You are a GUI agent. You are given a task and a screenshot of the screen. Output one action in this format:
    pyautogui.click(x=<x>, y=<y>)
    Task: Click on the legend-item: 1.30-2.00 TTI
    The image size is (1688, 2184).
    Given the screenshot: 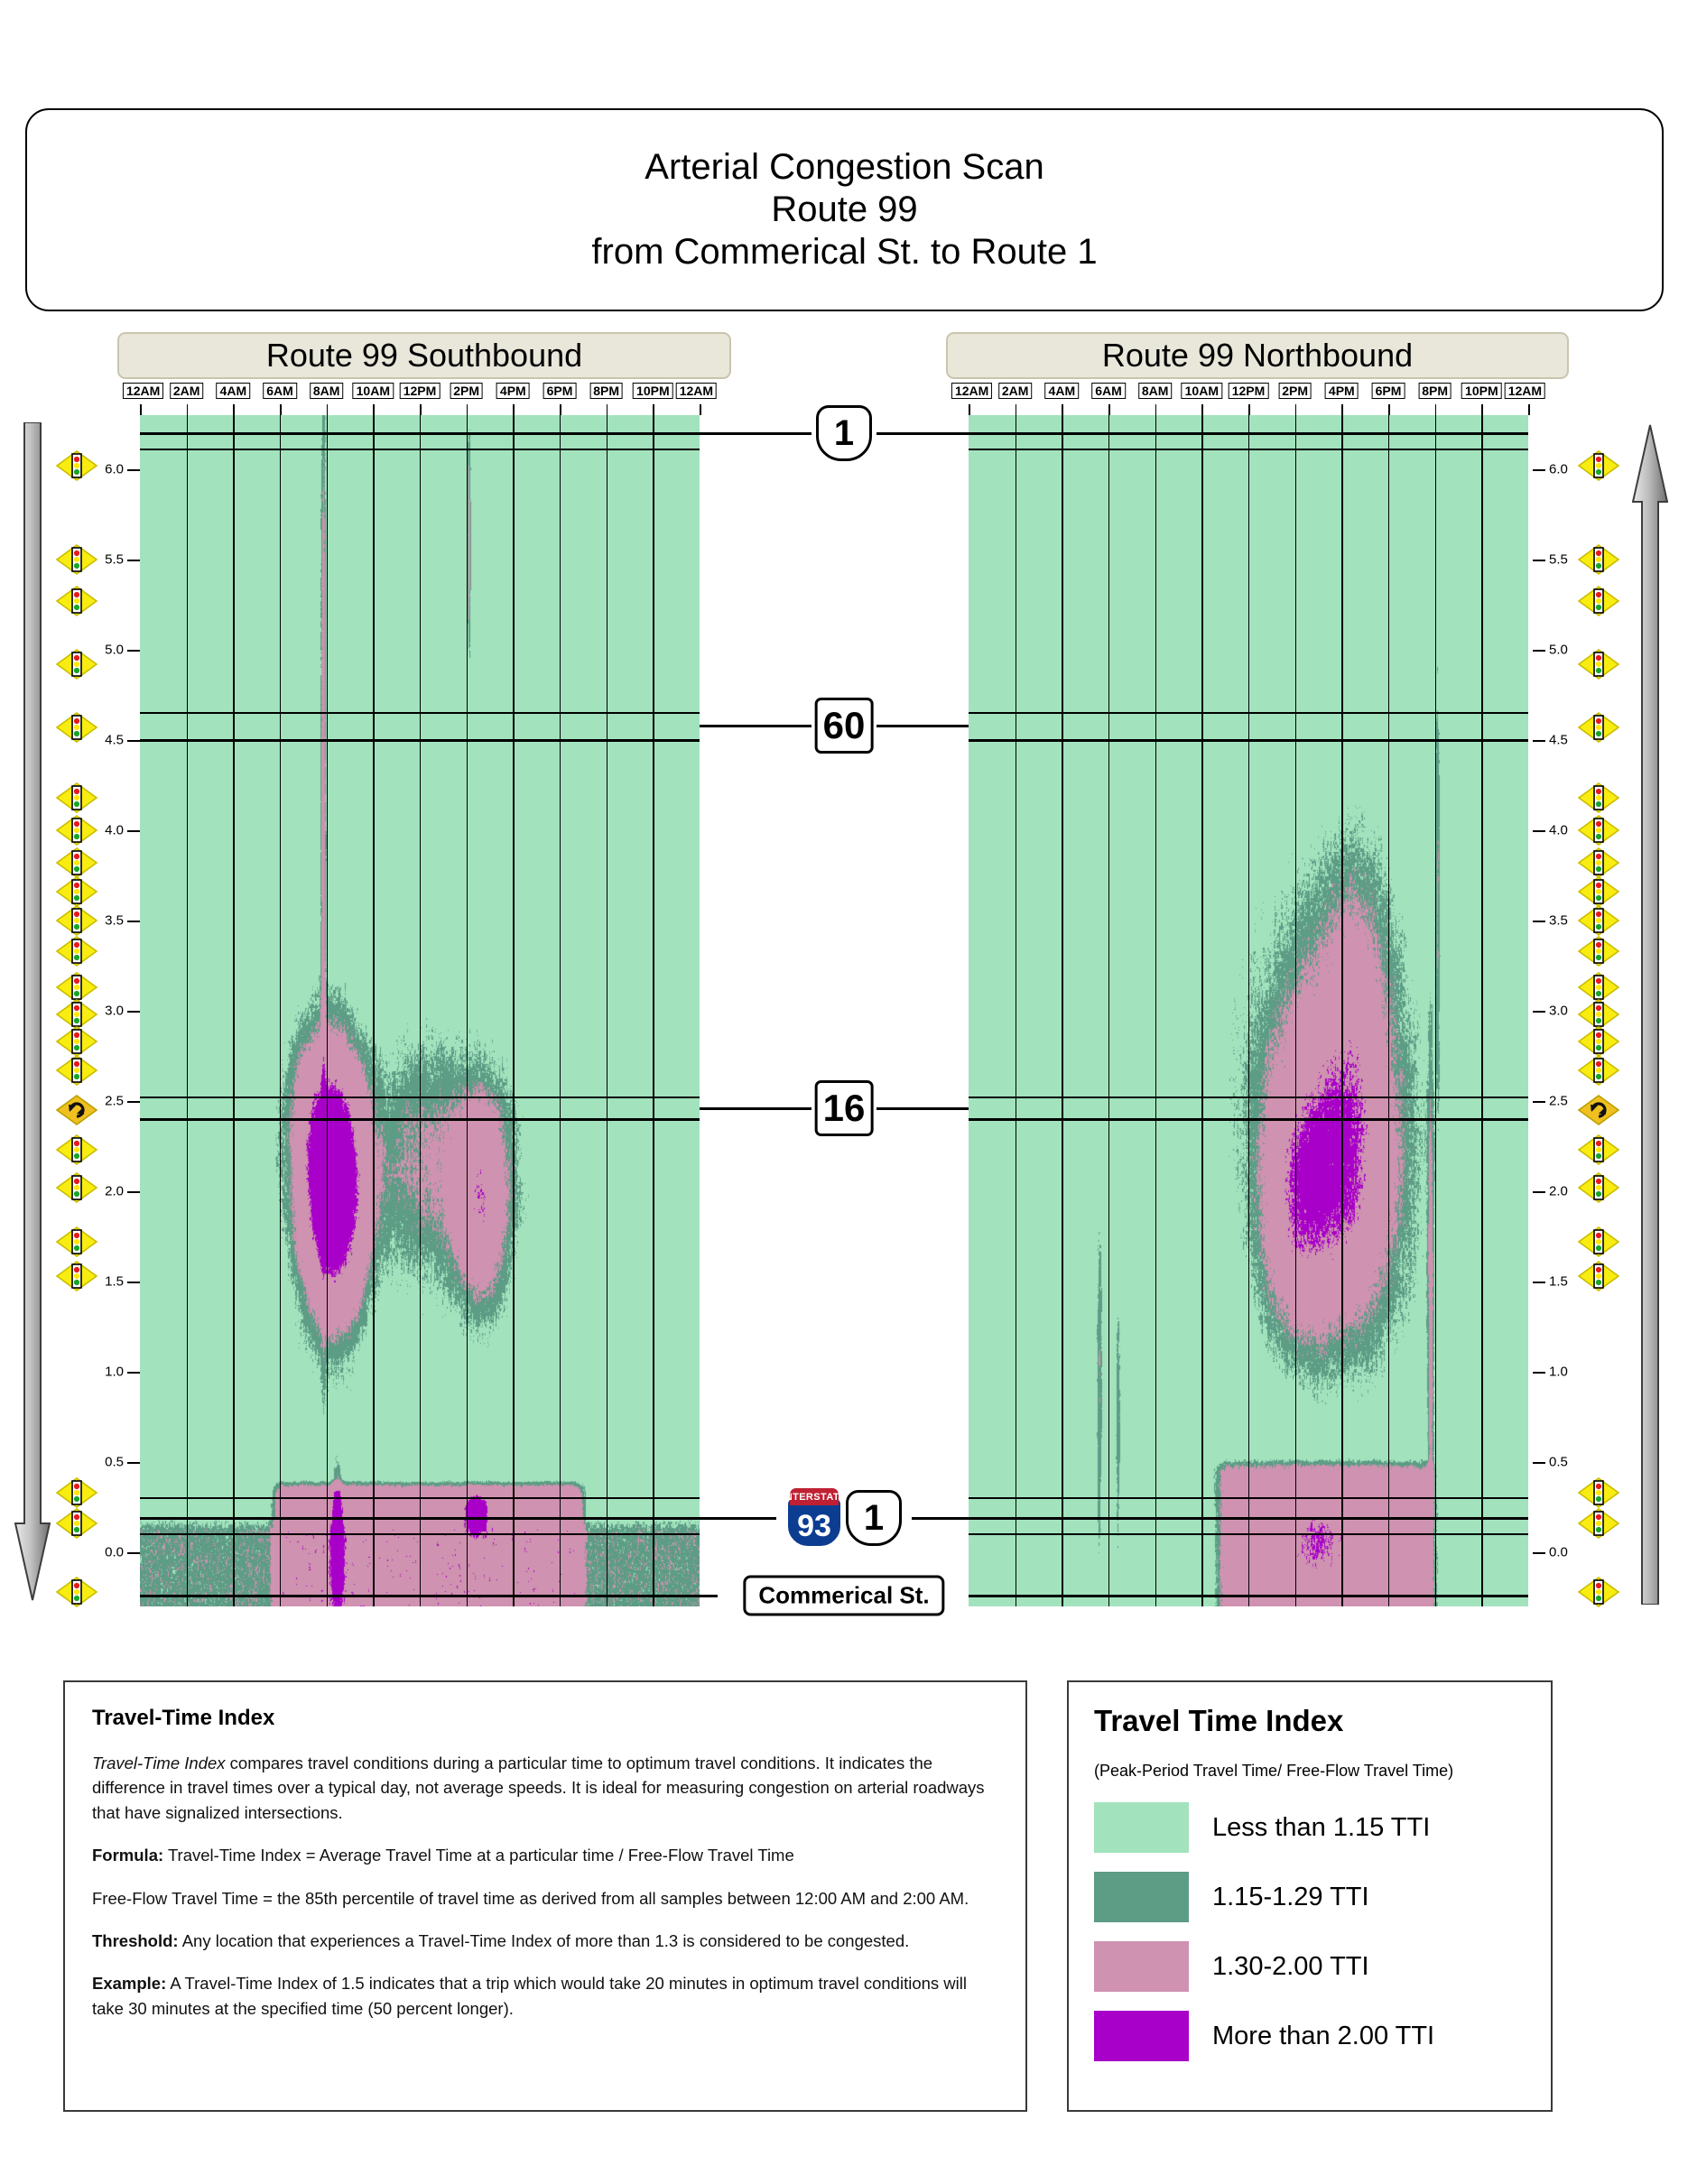 What is the action you would take?
    pyautogui.click(x=1310, y=1966)
    